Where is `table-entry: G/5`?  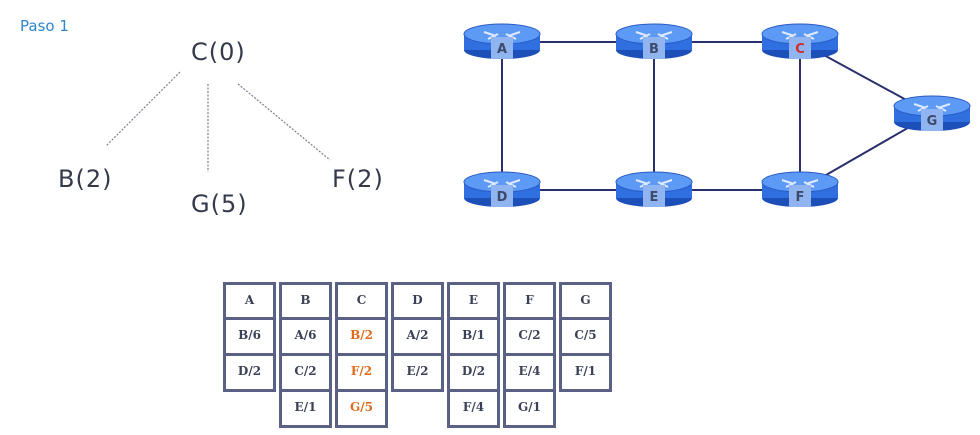 table-entry: G/5 is located at coordinates (361, 407).